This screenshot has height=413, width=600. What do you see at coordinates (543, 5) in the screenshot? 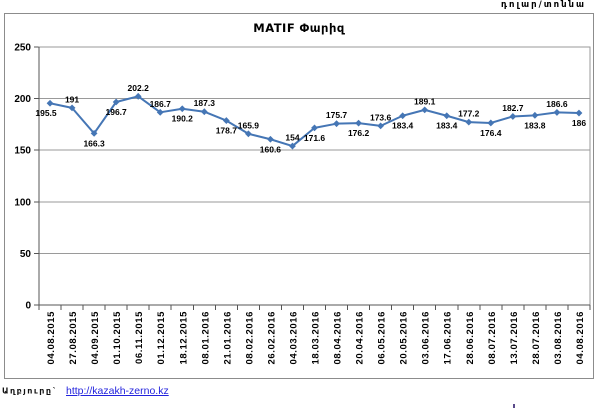
I see `axis-units-label: դոլար/տոննա` at bounding box center [543, 5].